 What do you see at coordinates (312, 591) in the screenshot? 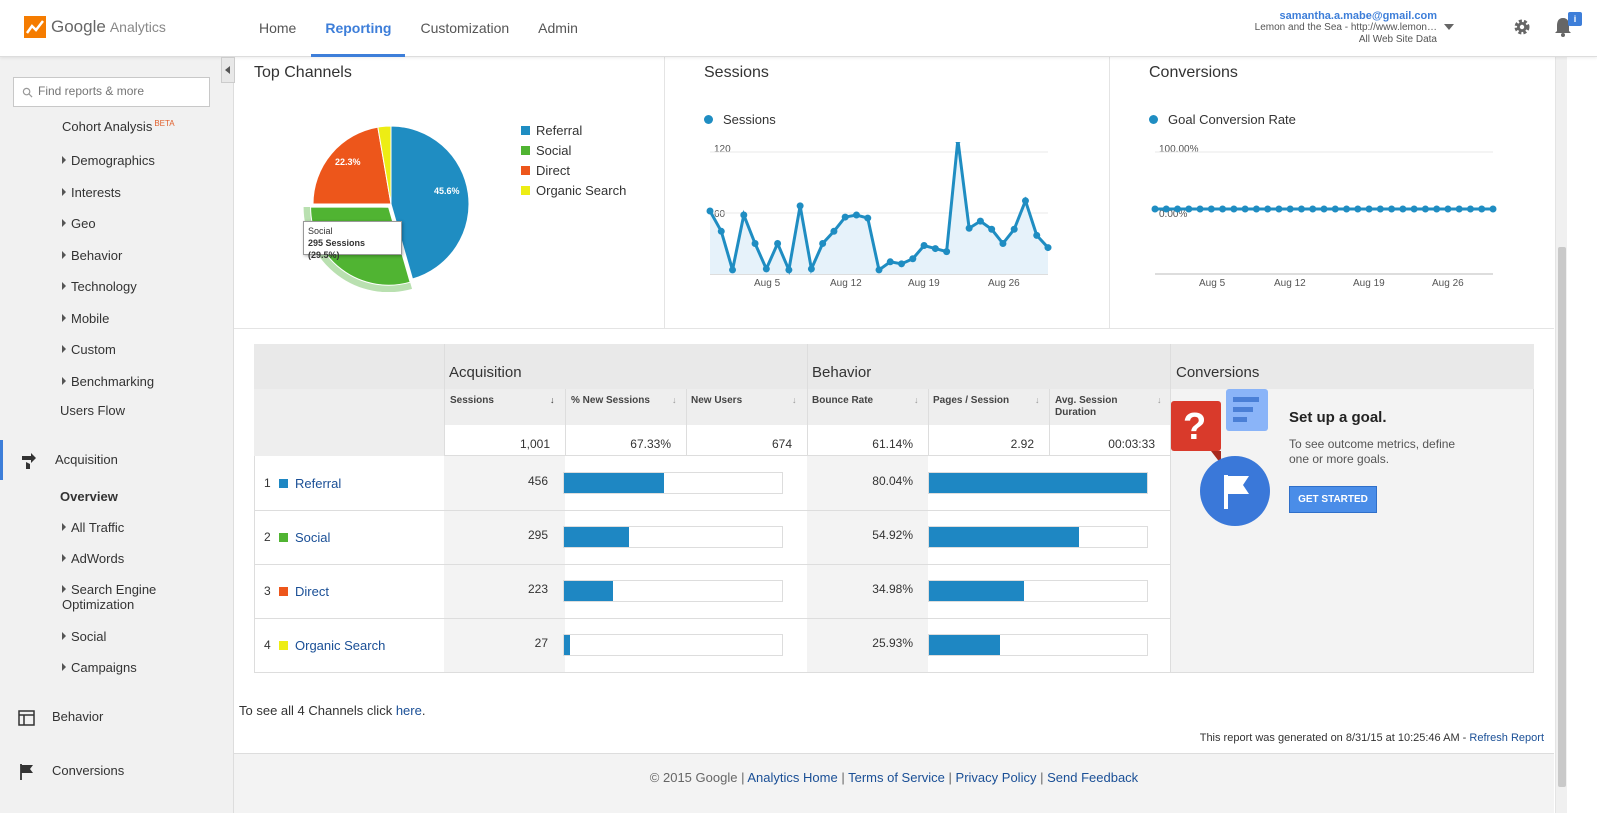
I see `row-channel-link: Direct` at bounding box center [312, 591].